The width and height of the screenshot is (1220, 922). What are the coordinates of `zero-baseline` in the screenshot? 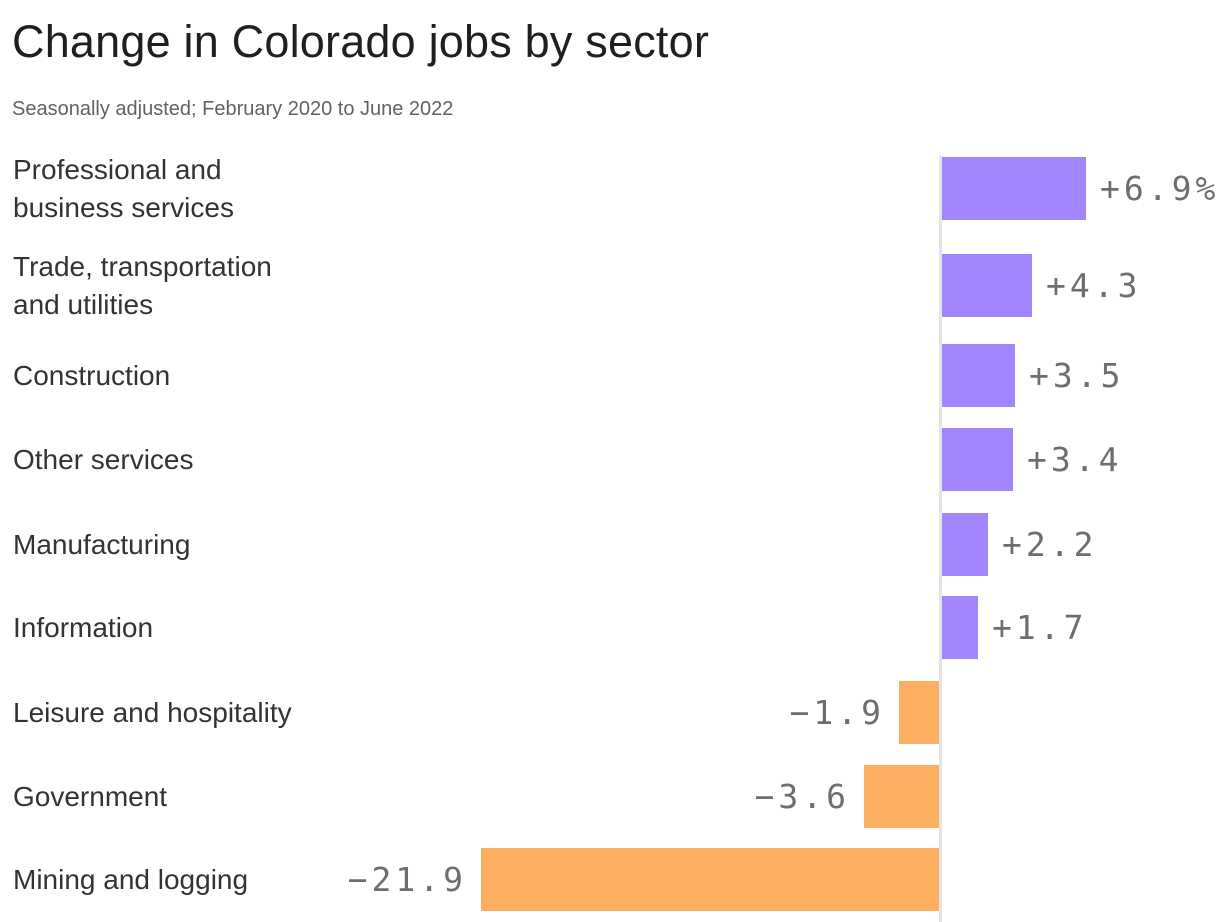 It's located at (940, 539).